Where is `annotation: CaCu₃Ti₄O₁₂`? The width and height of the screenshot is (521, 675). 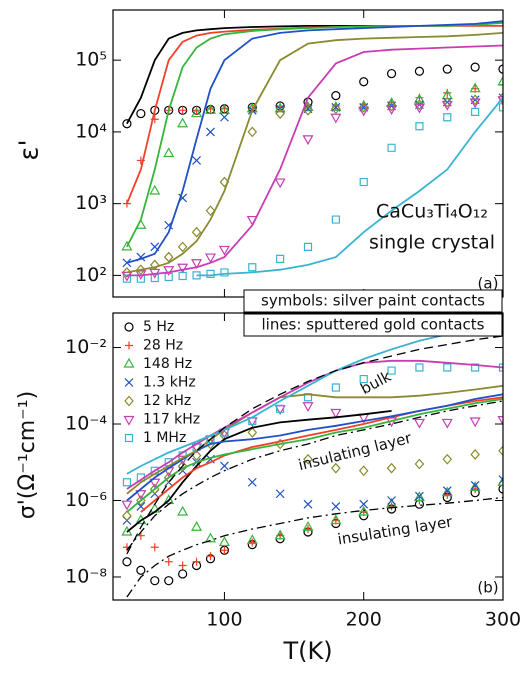
annotation: CaCu₃Ti₄O₁₂ is located at coordinates (432, 212).